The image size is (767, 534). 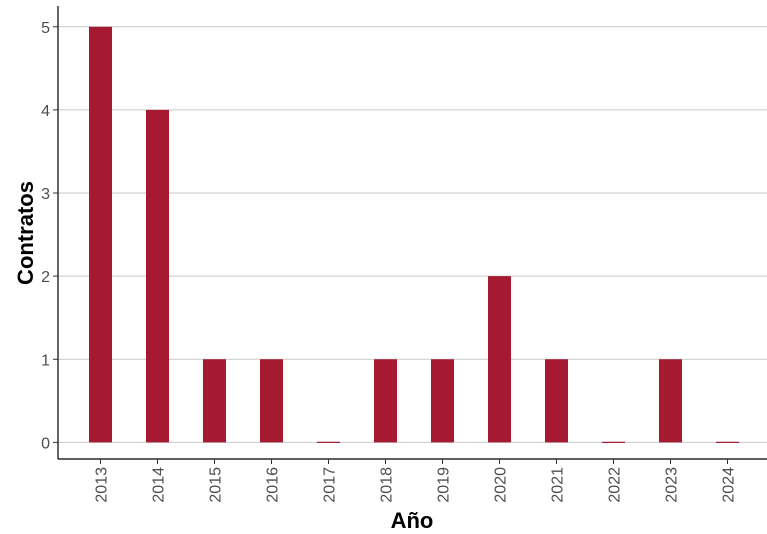 I want to click on x-tick-label: 2024, so click(x=729, y=485).